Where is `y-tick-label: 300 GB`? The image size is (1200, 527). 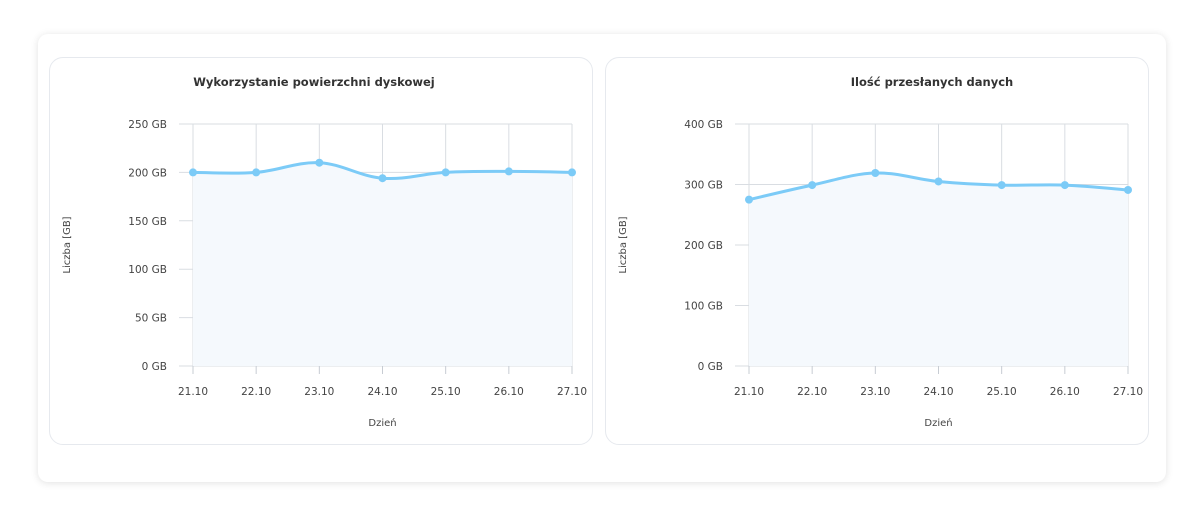 y-tick-label: 300 GB is located at coordinates (703, 186).